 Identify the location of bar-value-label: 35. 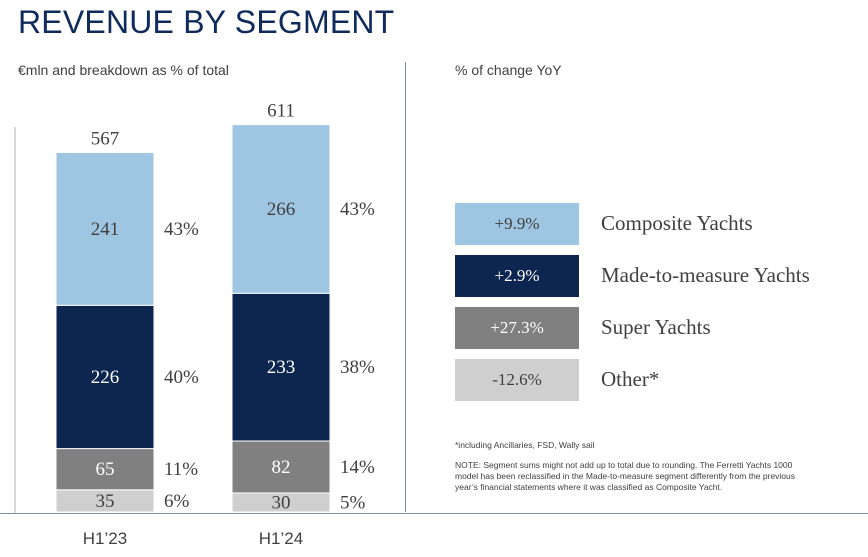
(105, 501).